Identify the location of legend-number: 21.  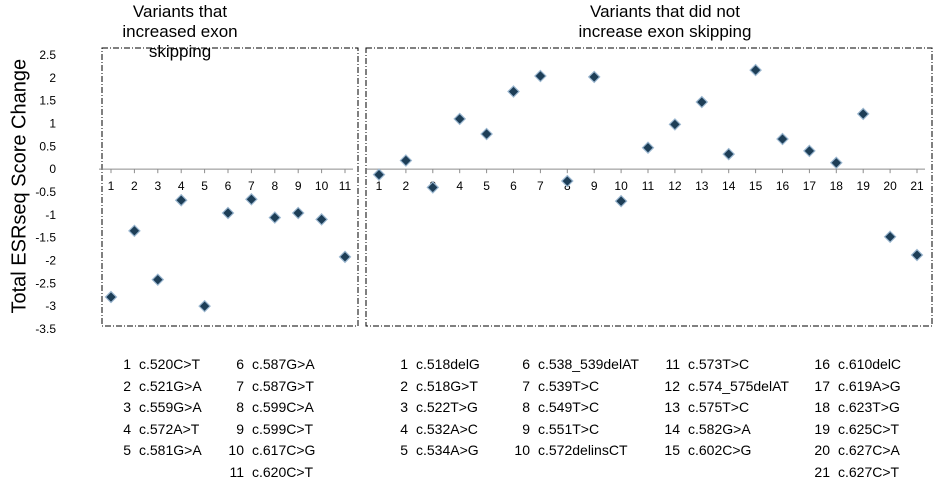
(822, 471).